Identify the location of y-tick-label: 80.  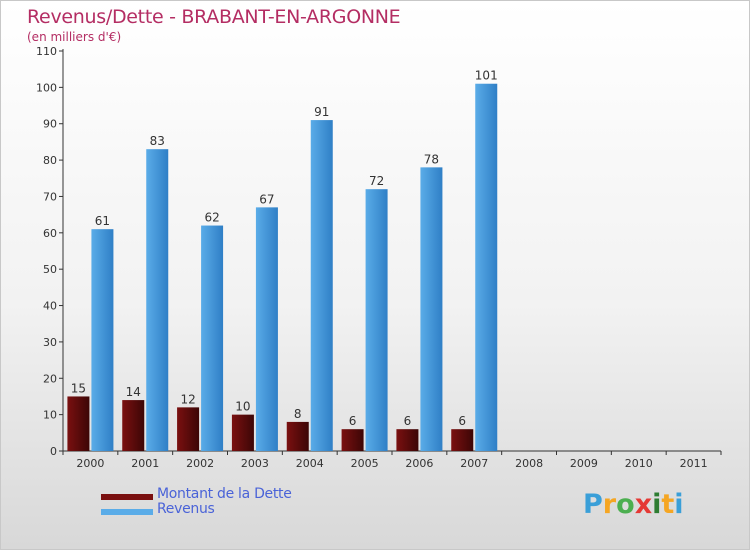
(50, 160).